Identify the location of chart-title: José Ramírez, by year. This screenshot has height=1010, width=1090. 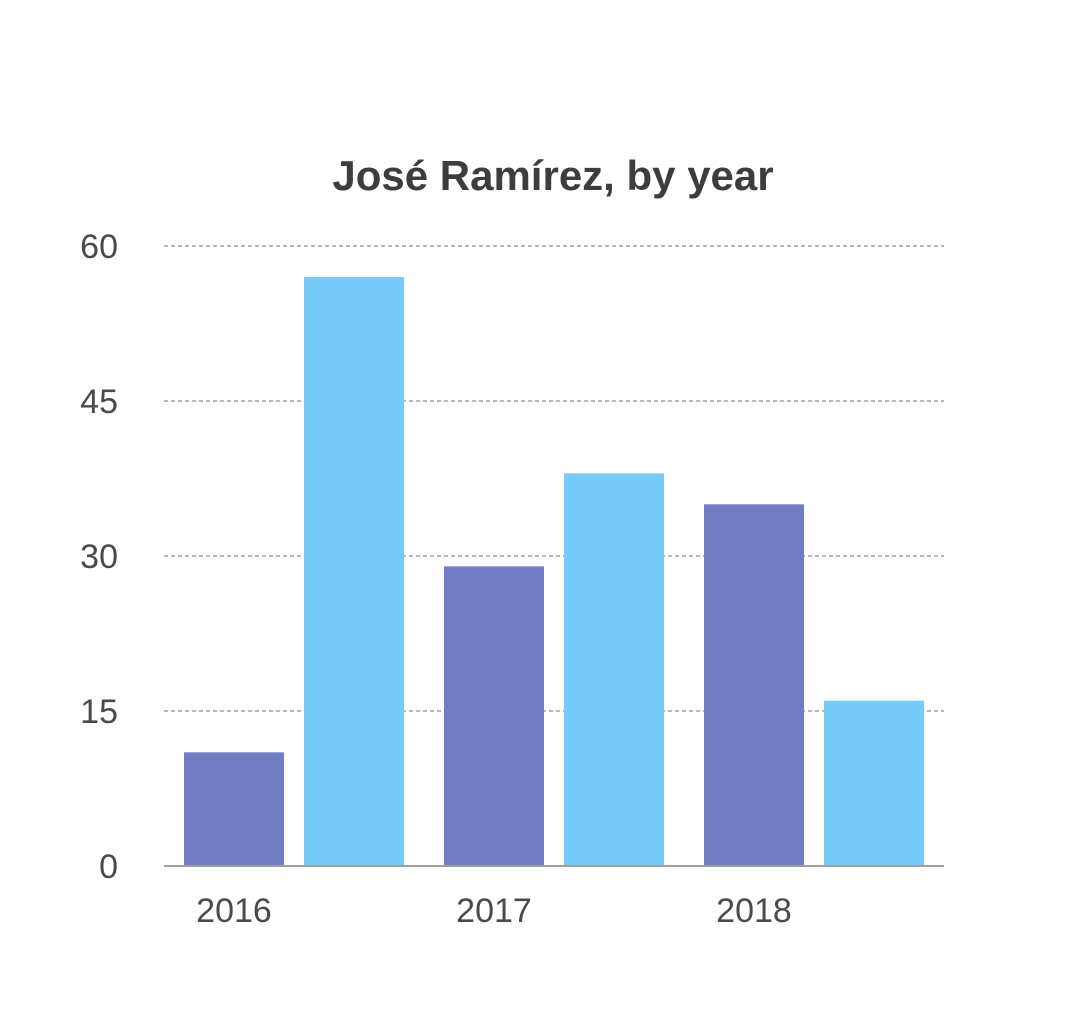
(552, 175).